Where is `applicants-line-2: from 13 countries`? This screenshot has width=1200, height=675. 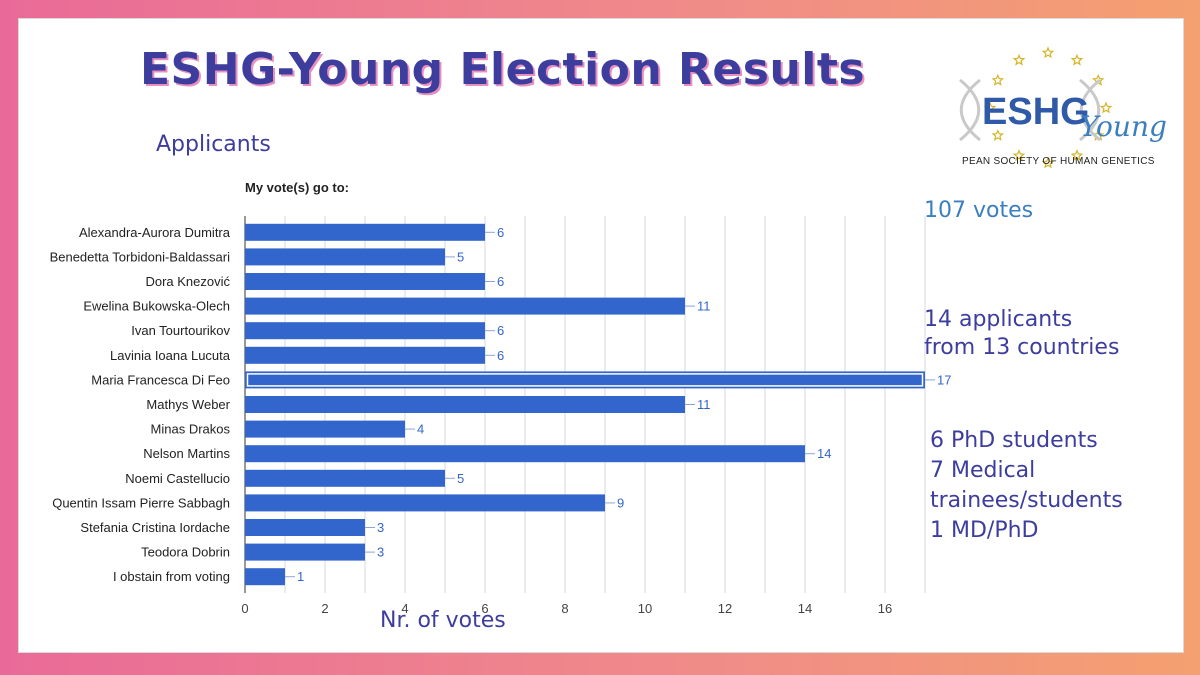
applicants-line-2: from 13 countries is located at coordinates (1022, 347).